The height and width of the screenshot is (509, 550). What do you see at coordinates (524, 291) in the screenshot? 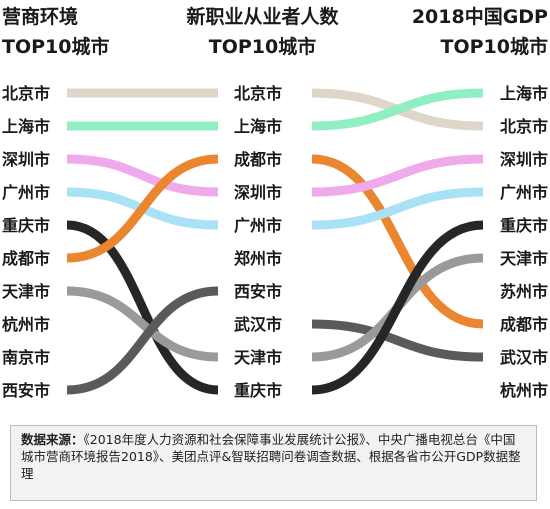
I see `city-label: 苏州市` at bounding box center [524, 291].